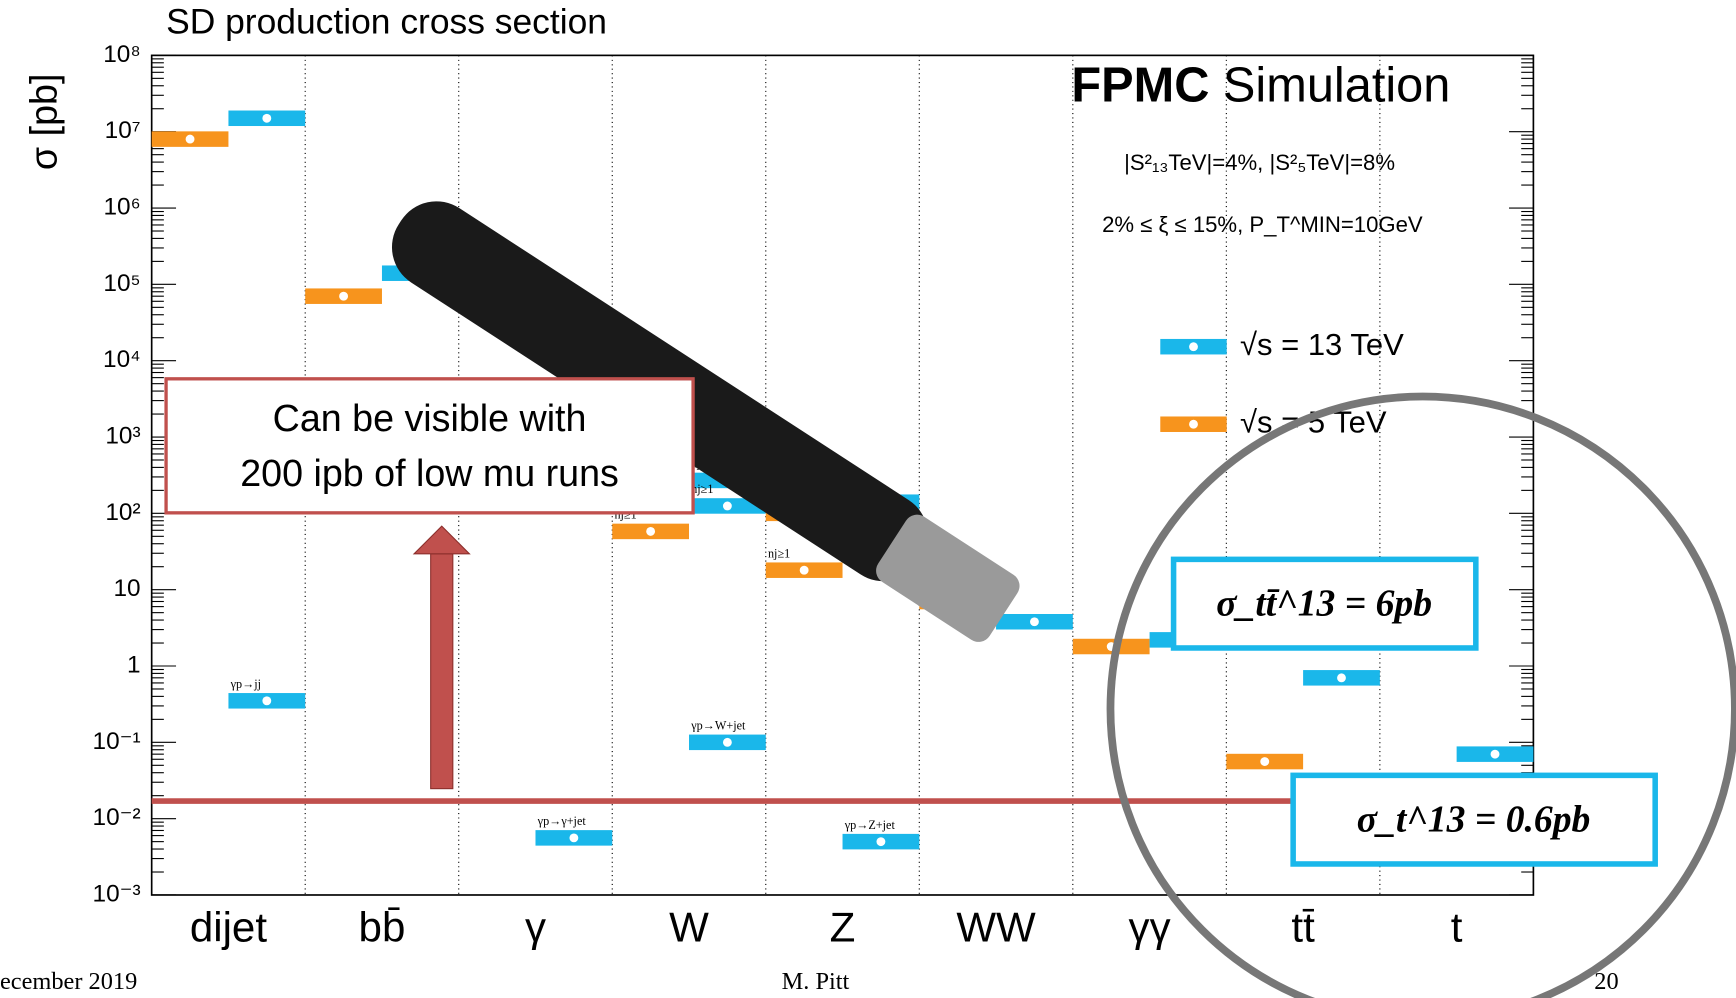 This screenshot has height=998, width=1736. Describe the element at coordinates (1313, 421) in the screenshot. I see `legend-label: √s = 5 TeV` at that location.